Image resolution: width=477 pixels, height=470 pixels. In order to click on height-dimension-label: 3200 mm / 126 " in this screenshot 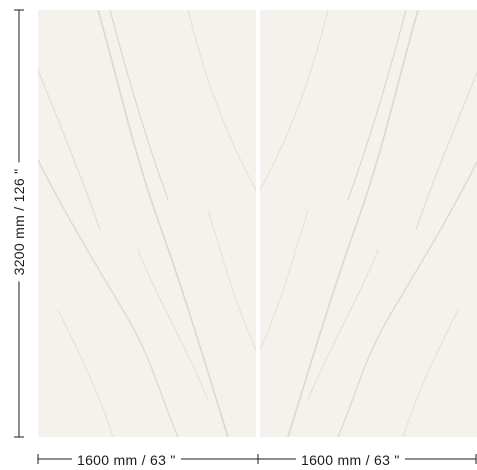, I will do `click(19, 222)`.